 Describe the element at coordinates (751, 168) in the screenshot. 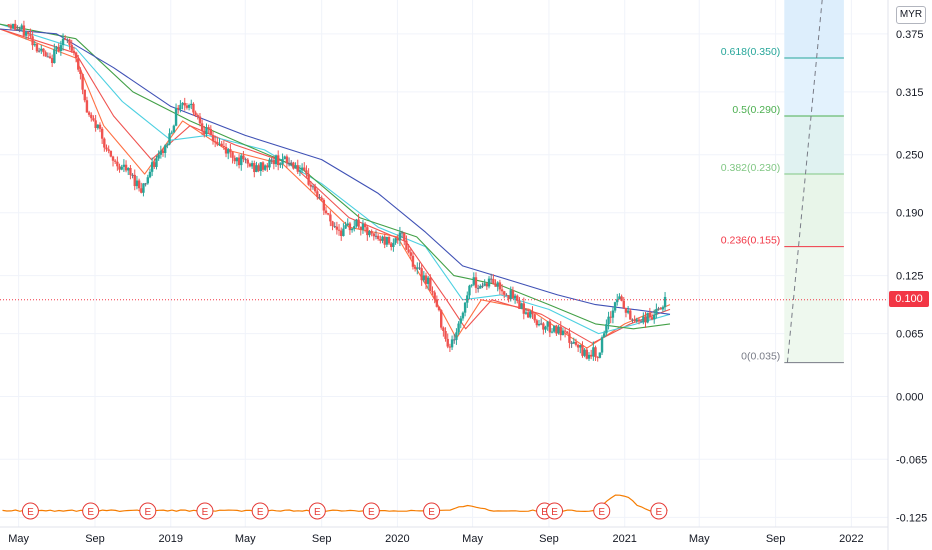

I see `fib-level-label: 0.382(0.230)` at that location.